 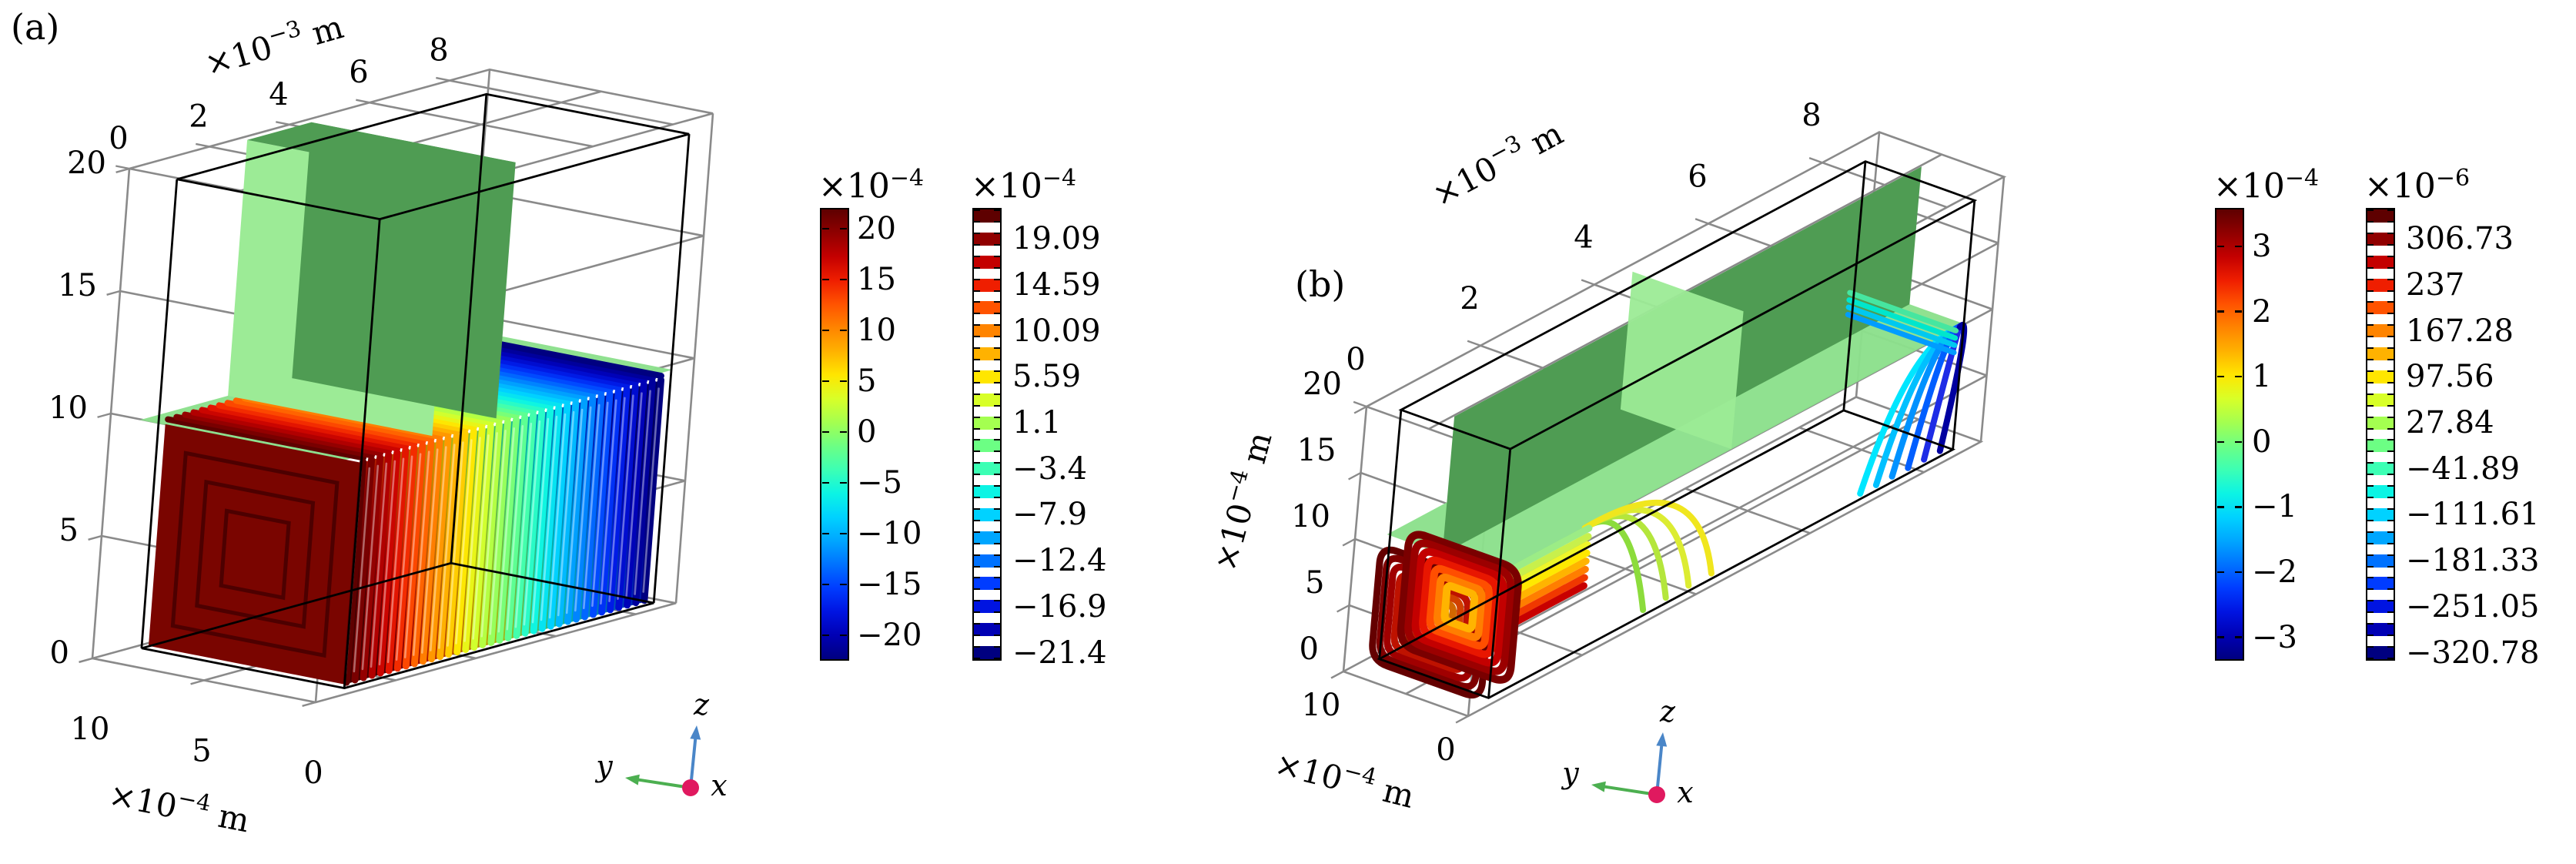 What do you see at coordinates (1323, 384) in the screenshot?
I see `axis-tick-label: 20` at bounding box center [1323, 384].